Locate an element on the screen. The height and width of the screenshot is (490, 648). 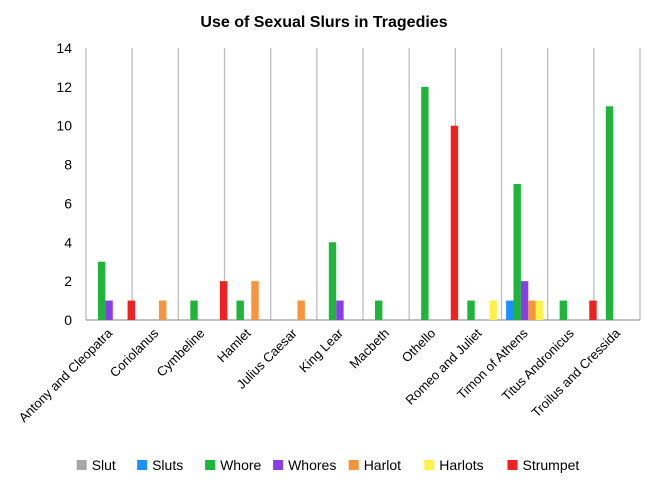
bar-sluts is located at coordinates (510, 310).